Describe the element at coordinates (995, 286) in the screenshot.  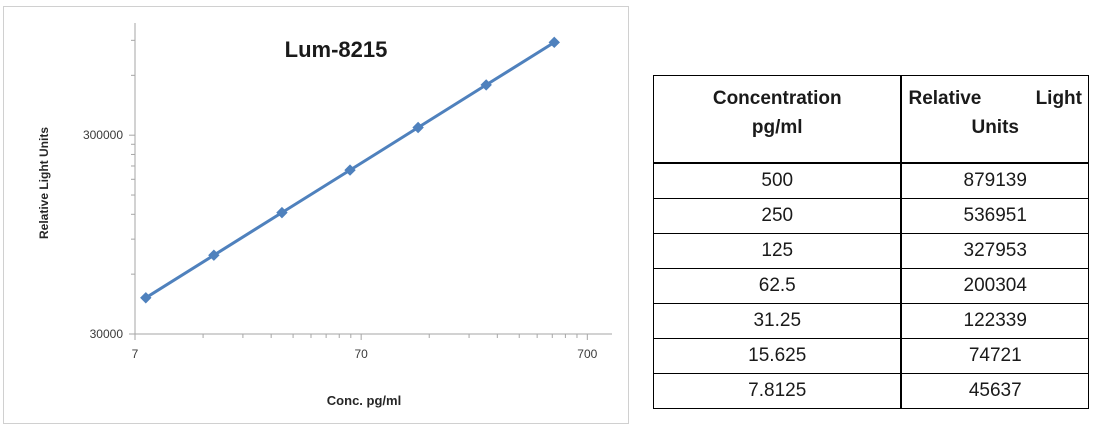
I see `cell-rlu: 200304` at that location.